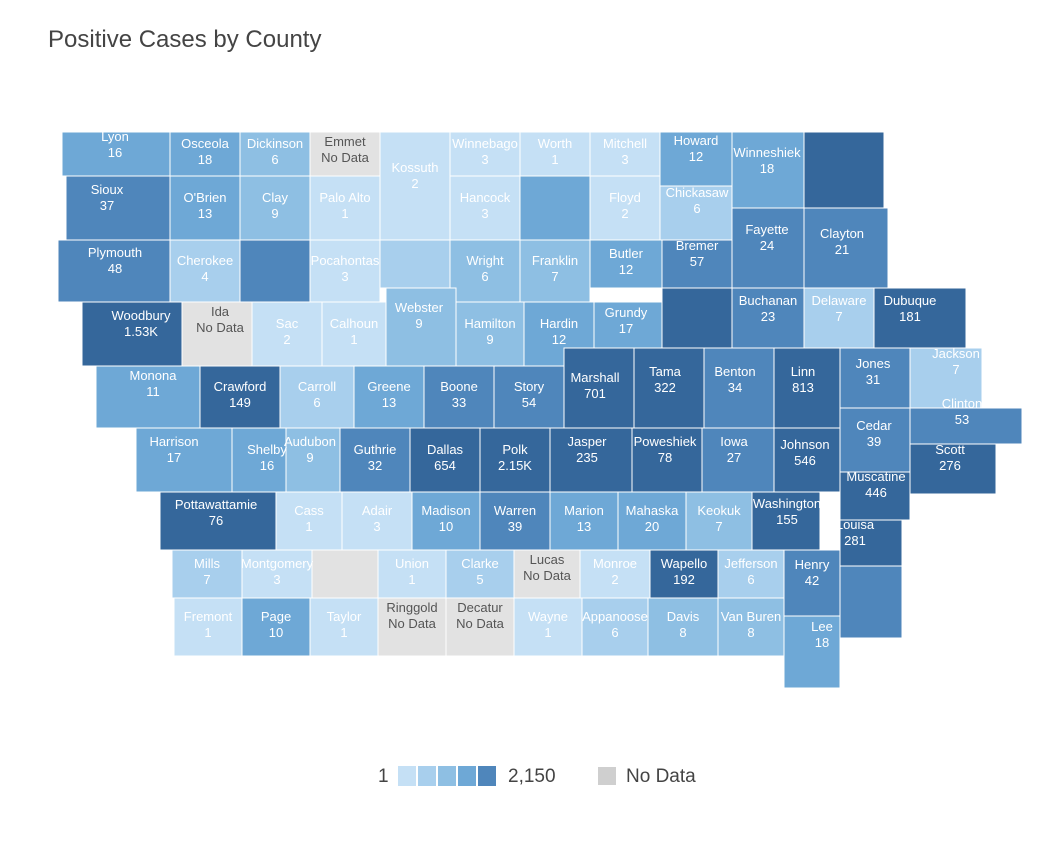  I want to click on county-name-pottawattamie: Pottawattamie, so click(216, 504).